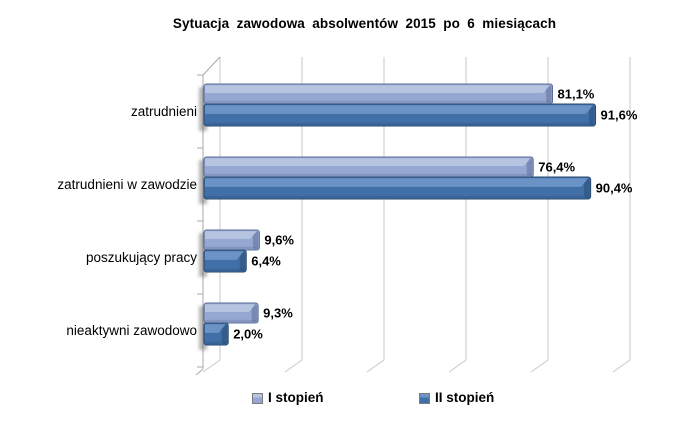 This screenshot has height=444, width=683. I want to click on wall-top-edge, so click(211, 66).